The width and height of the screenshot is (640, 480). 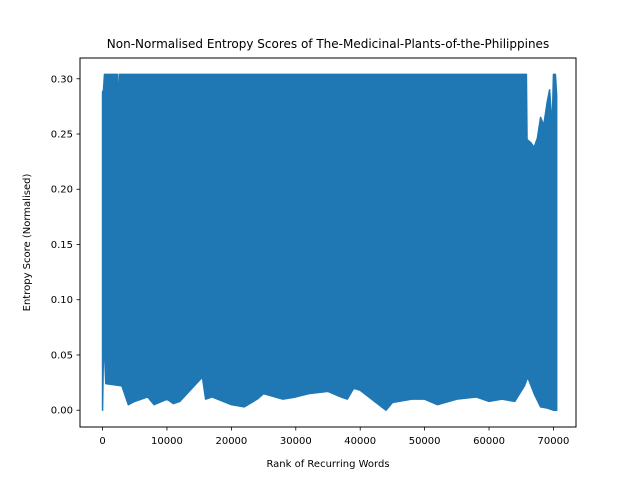 I want to click on x-tick-label: 40000, so click(x=360, y=441).